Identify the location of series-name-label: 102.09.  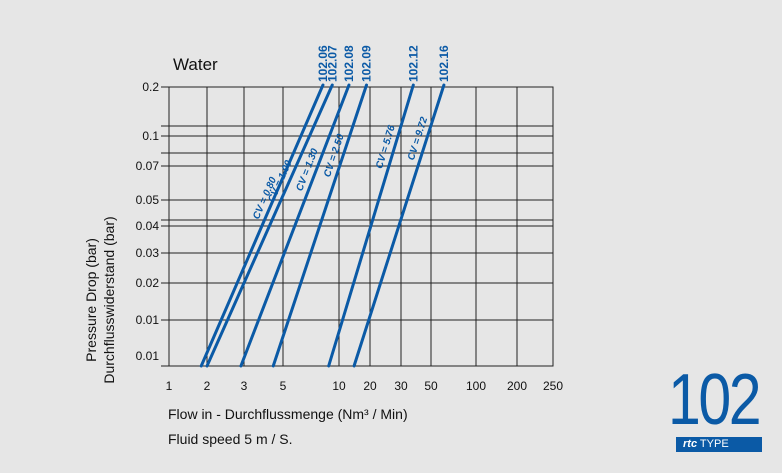
(367, 63).